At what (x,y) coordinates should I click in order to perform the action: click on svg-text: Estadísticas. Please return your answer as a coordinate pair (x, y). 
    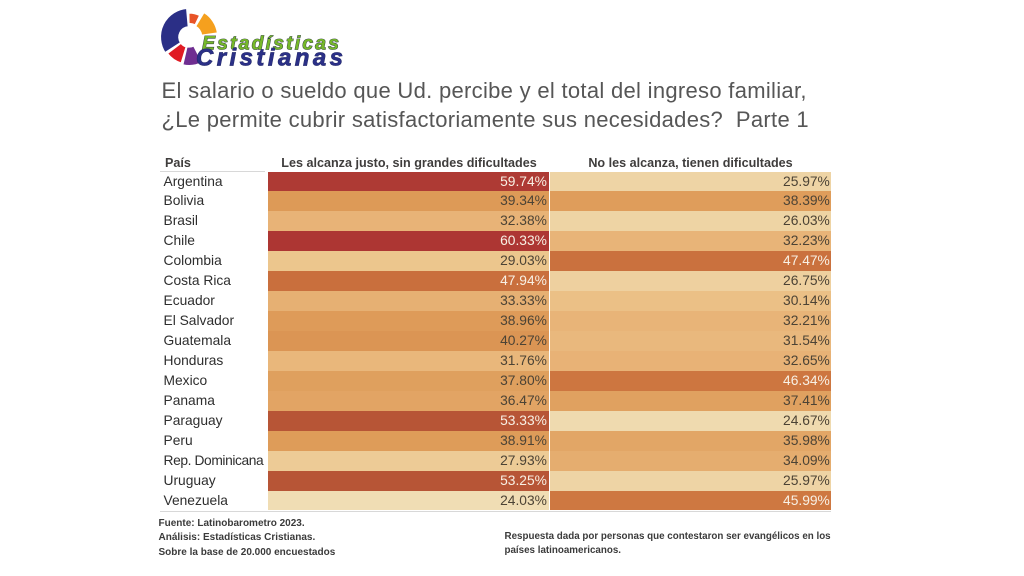
    Looking at the image, I should click on (270, 44).